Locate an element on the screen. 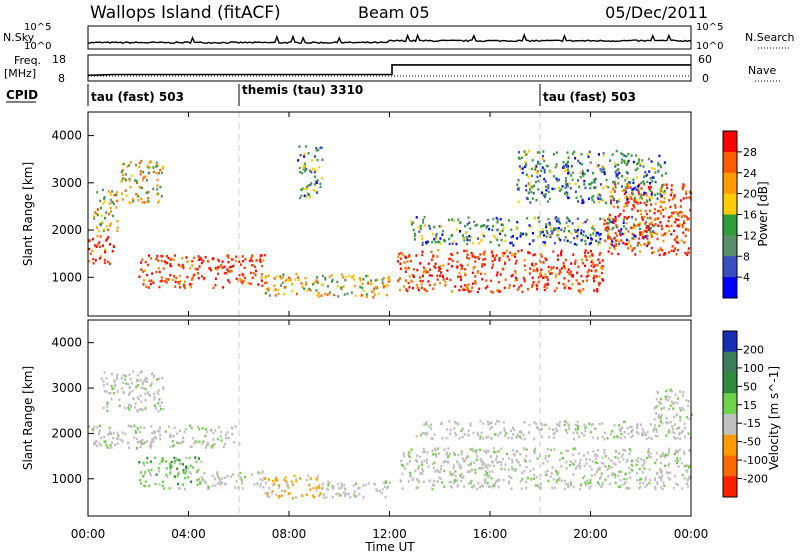  colorbar-swatch is located at coordinates (730, 142).